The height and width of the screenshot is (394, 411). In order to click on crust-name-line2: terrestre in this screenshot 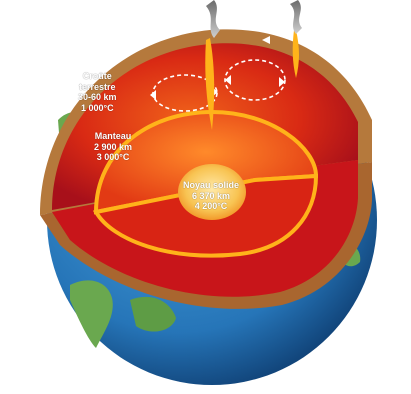, I will do `click(97, 86)`.